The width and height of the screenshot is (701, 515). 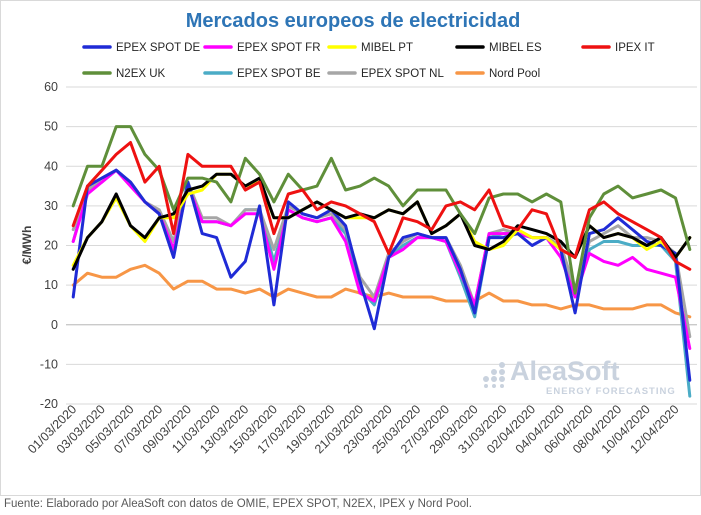 I want to click on legend-label: EPEX SPOT NL, so click(x=402, y=74).